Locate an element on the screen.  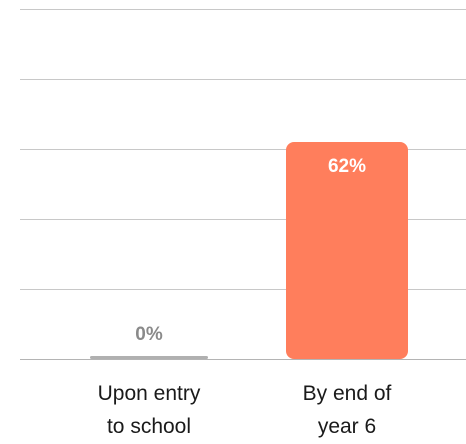
category-label-1-line-1: year 6 is located at coordinates (347, 426).